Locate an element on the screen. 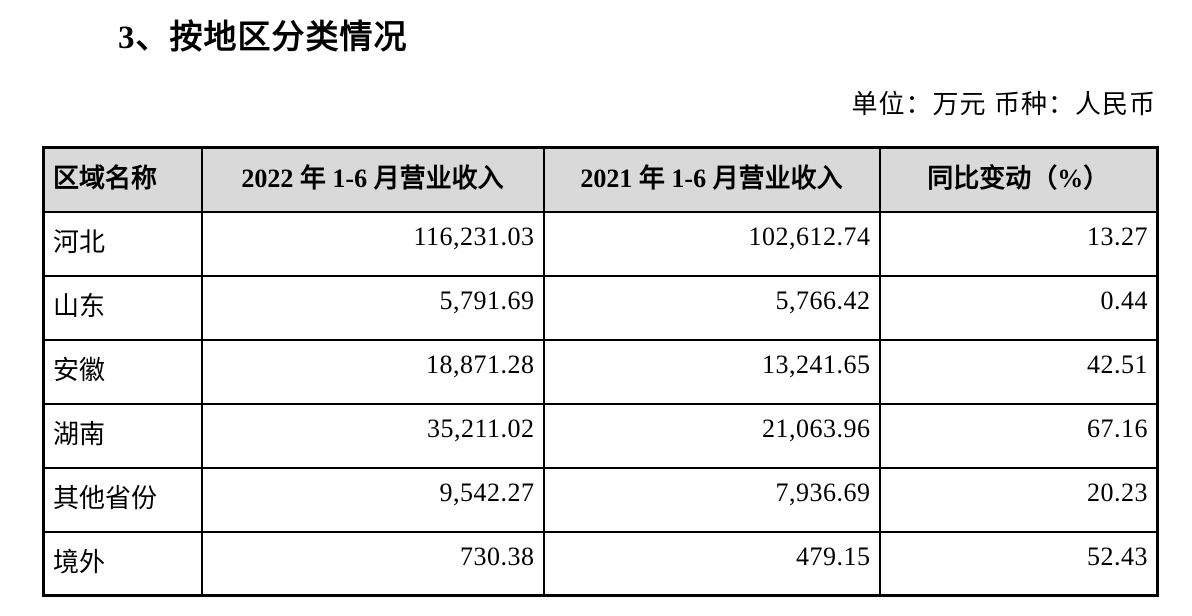 This screenshot has width=1192, height=616. table-row: 山东 5,791.69 5,766.42 0.44 is located at coordinates (600, 307).